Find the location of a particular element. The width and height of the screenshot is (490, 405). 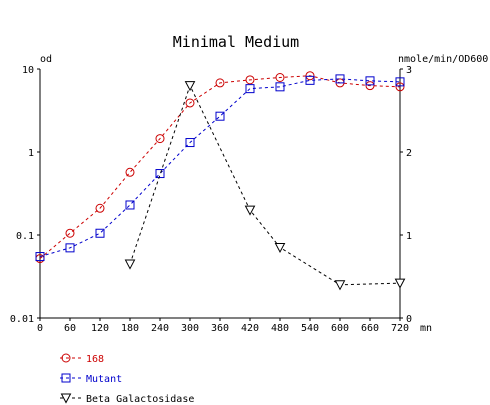

x-axis-unit: mn is located at coordinates (426, 328).